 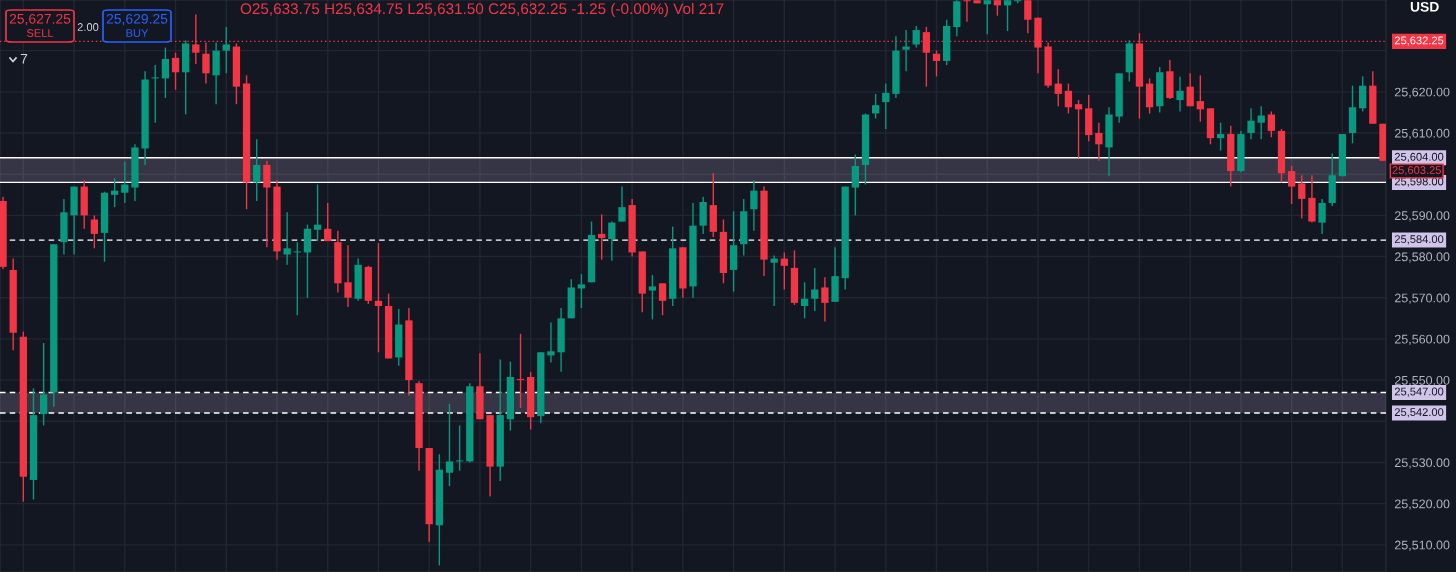 What do you see at coordinates (88, 27) in the screenshot?
I see `annotation: 2.00` at bounding box center [88, 27].